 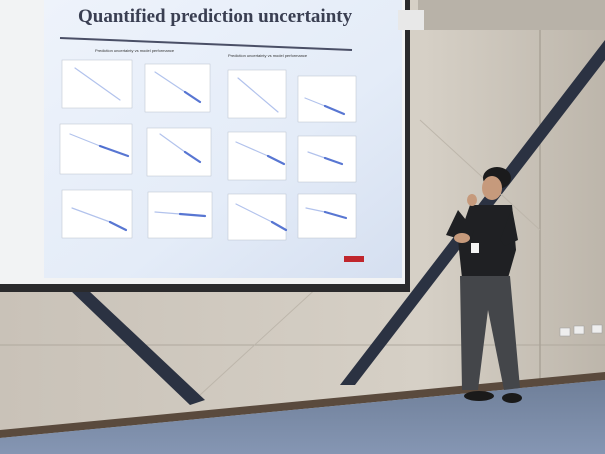 What do you see at coordinates (137, 347) in the screenshot?
I see `wall-stripe` at bounding box center [137, 347].